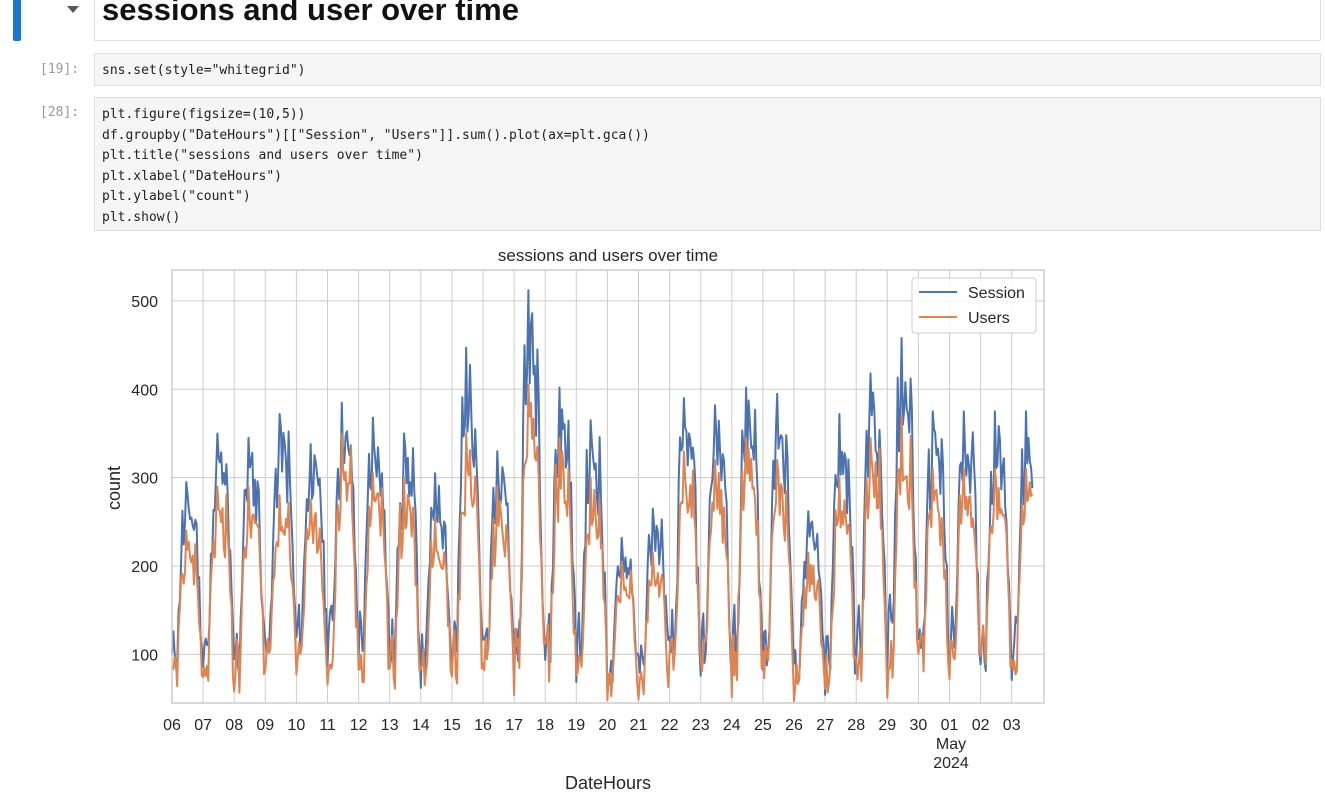  Describe the element at coordinates (17, 20) in the screenshot. I see `active-cell-indicator` at that location.